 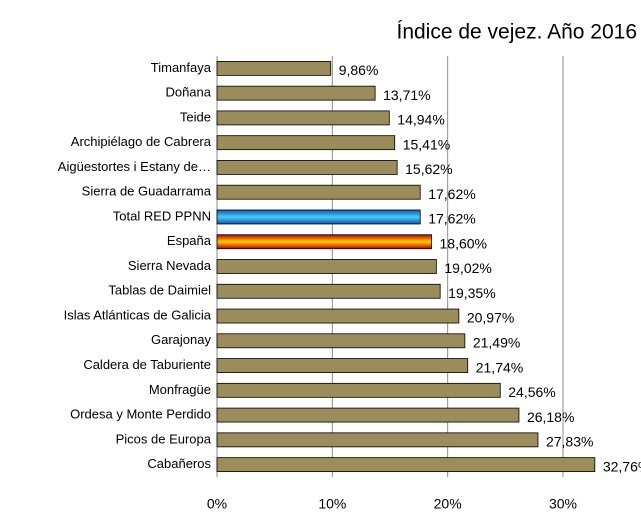 I want to click on value-label: 19,02%, so click(x=467, y=268).